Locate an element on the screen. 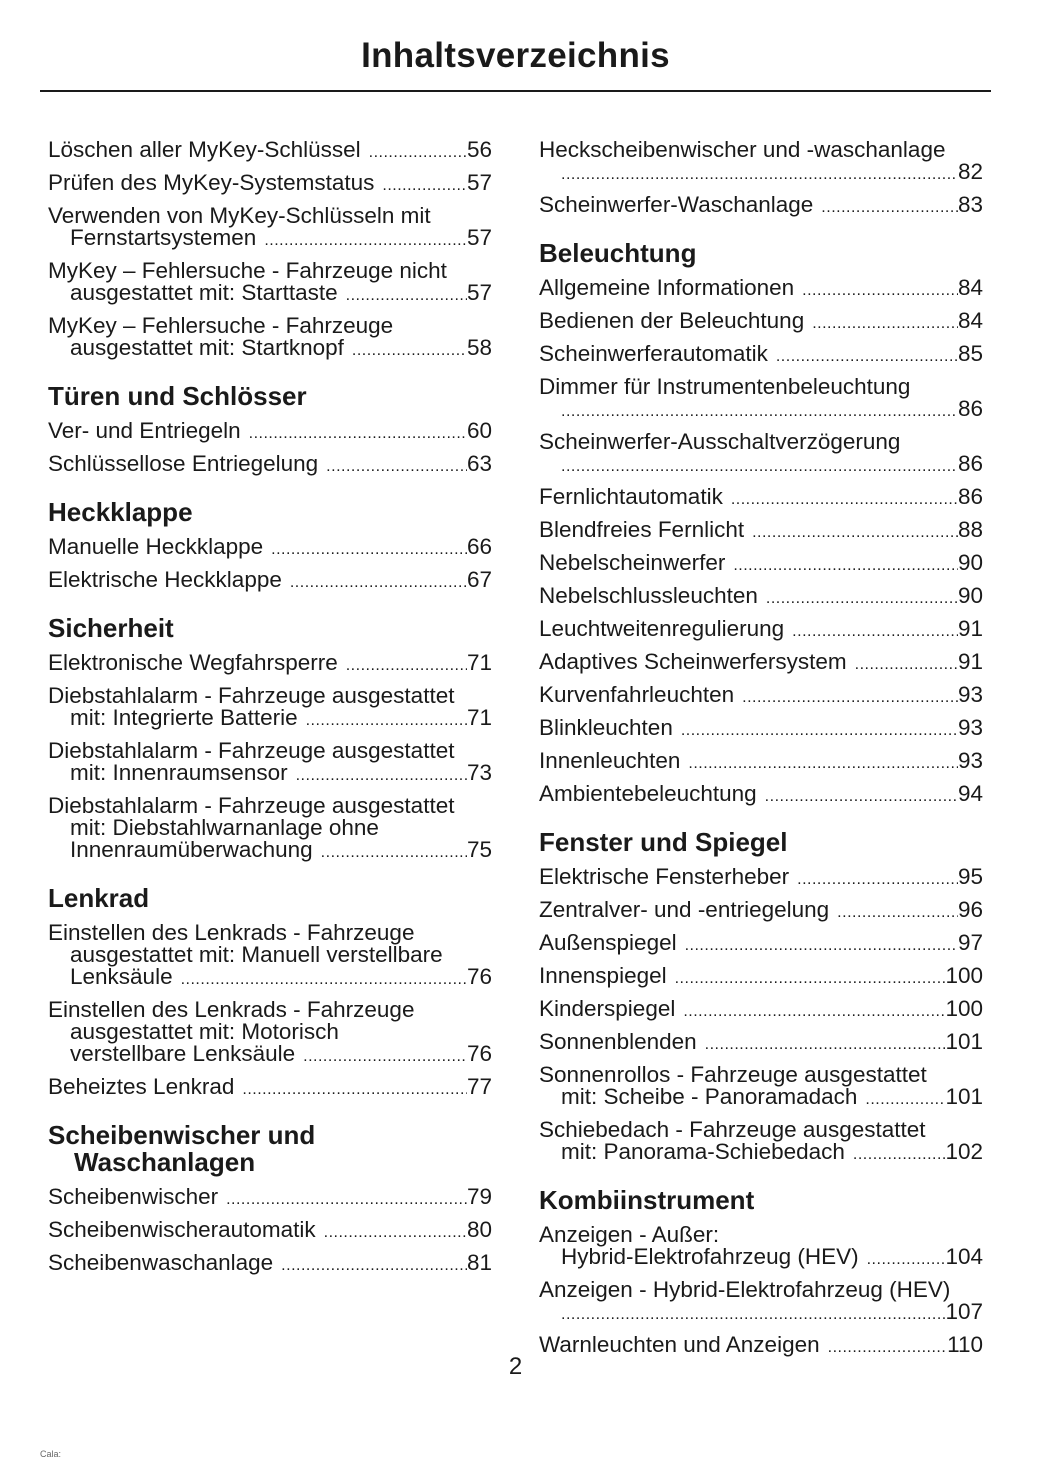  toc-entry-last-line: Scheibenwischer 79 is located at coordinates (270, 1197).